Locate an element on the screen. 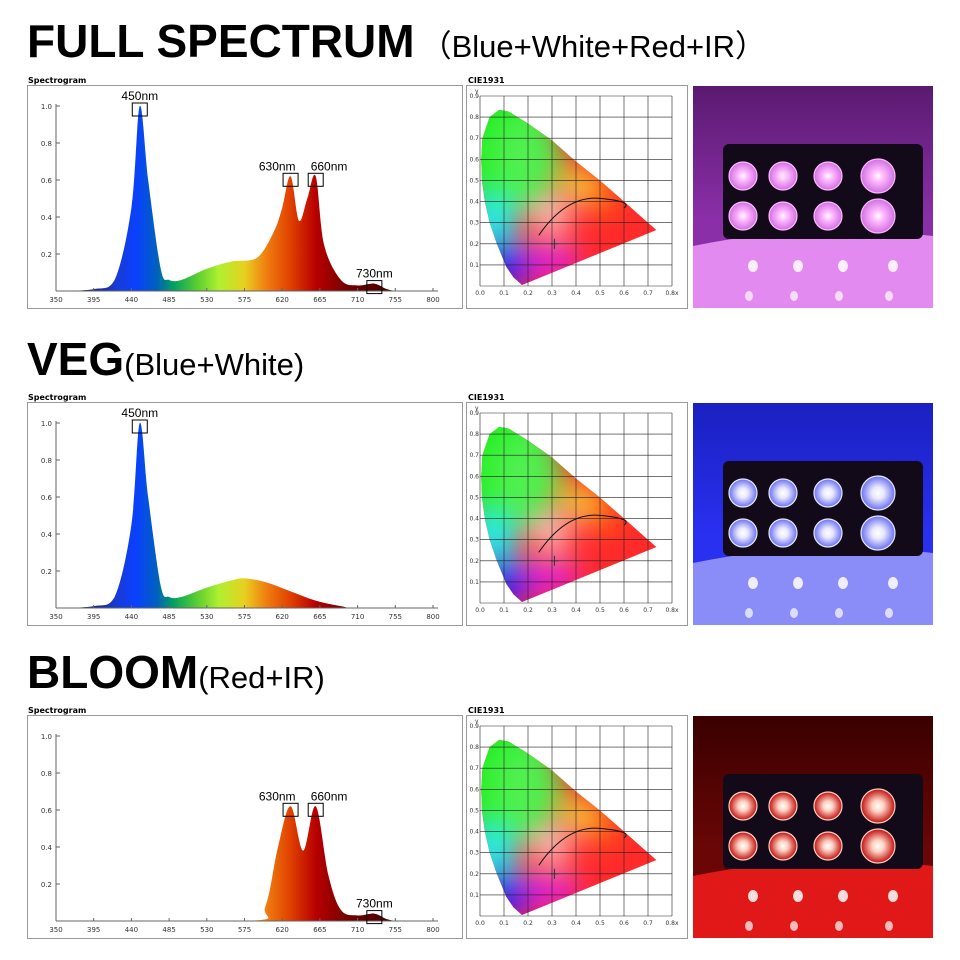  section-title-full-spectrum: FULL SPECTRUM （Blue+White+Red+IR） is located at coordinates (396, 41).